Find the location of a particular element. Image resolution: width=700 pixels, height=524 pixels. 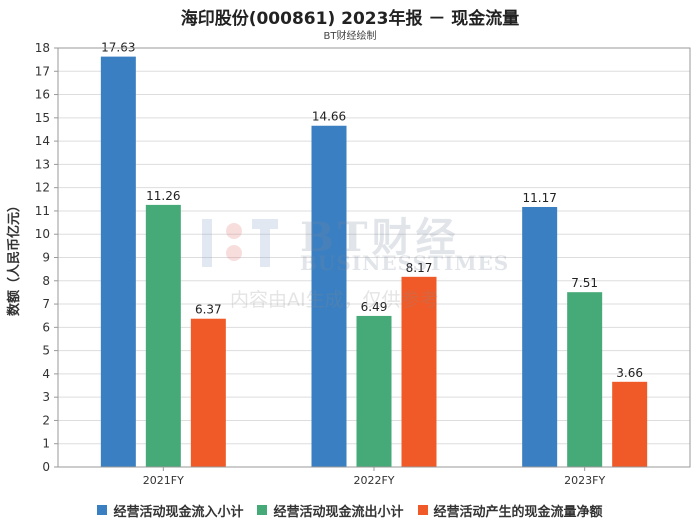

y-tick-label: 2 is located at coordinates (46, 420).